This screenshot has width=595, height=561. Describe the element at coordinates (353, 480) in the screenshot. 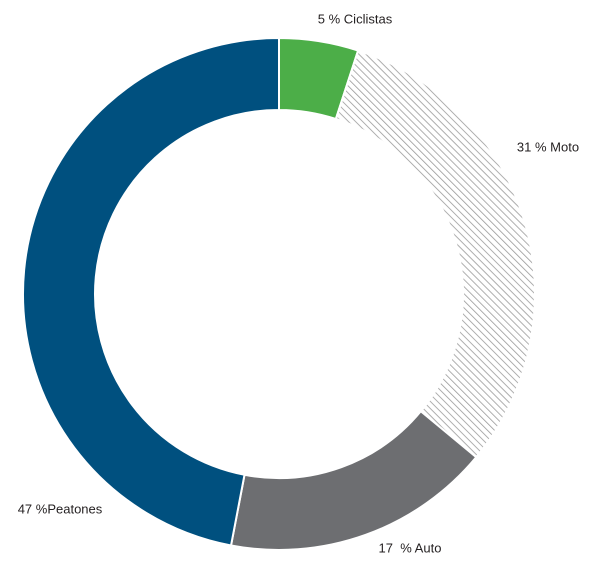

I see `donut-segment` at that location.